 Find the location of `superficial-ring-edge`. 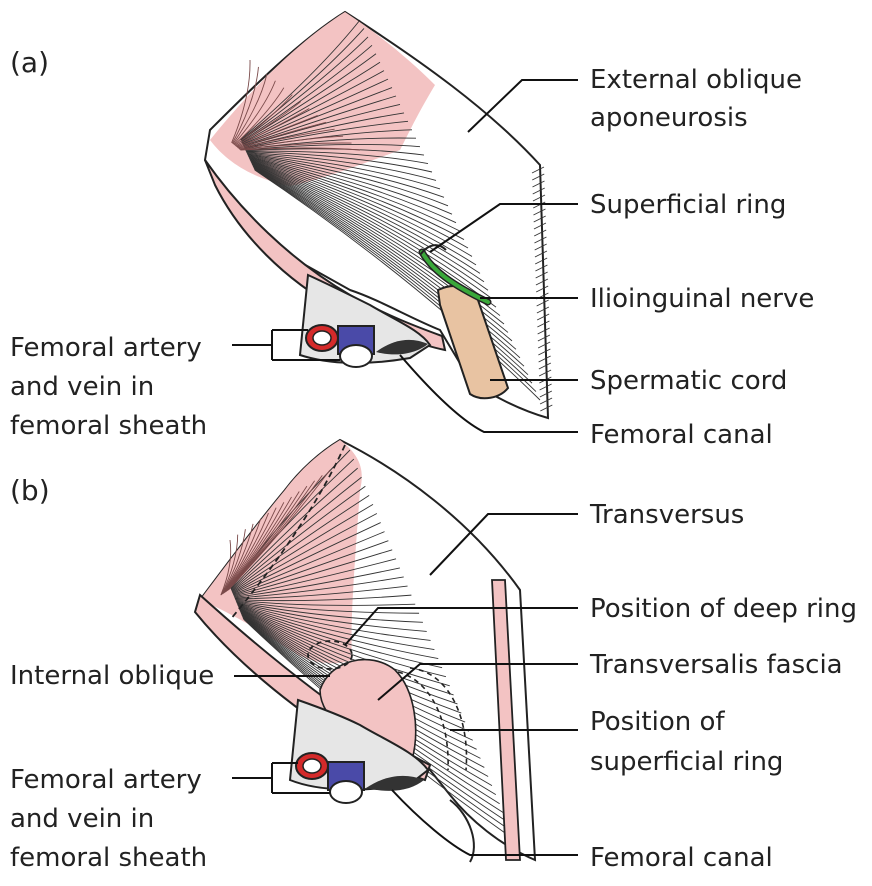

superficial-ring-edge is located at coordinates (433, 250).